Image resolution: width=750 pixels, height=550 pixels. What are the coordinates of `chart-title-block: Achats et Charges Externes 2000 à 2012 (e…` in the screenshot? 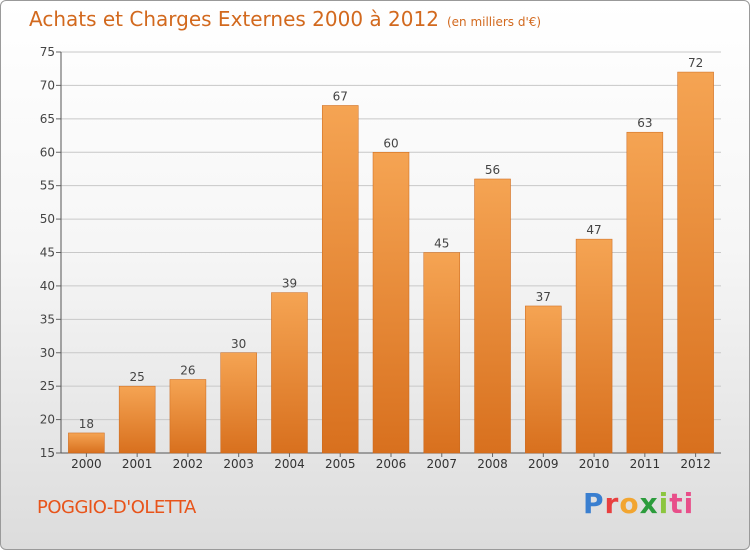 It's located at (285, 19).